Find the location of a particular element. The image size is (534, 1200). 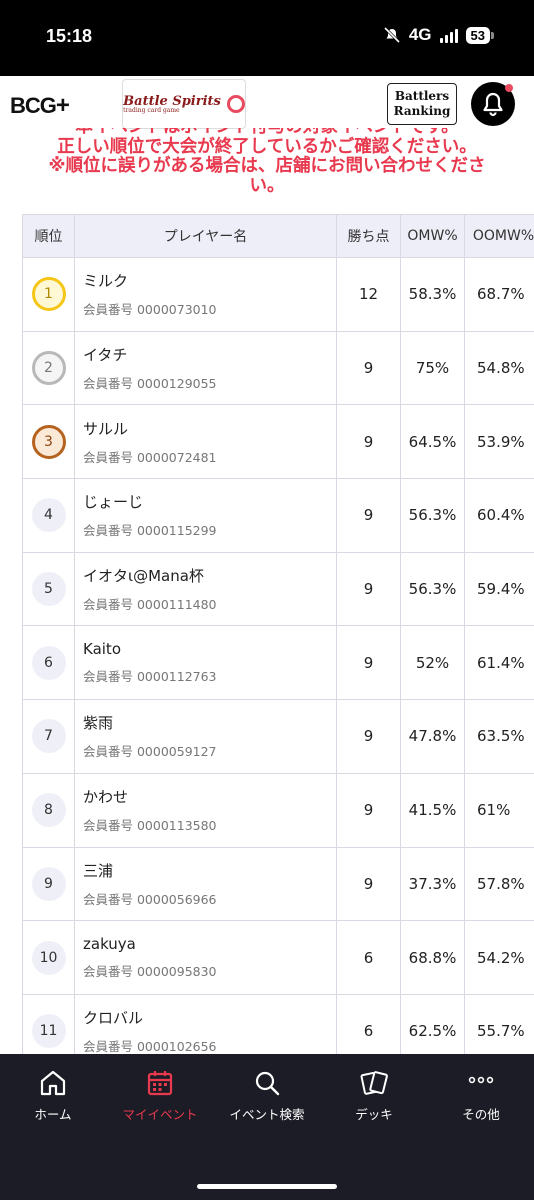

oomw-cell: 61% is located at coordinates (499, 810).